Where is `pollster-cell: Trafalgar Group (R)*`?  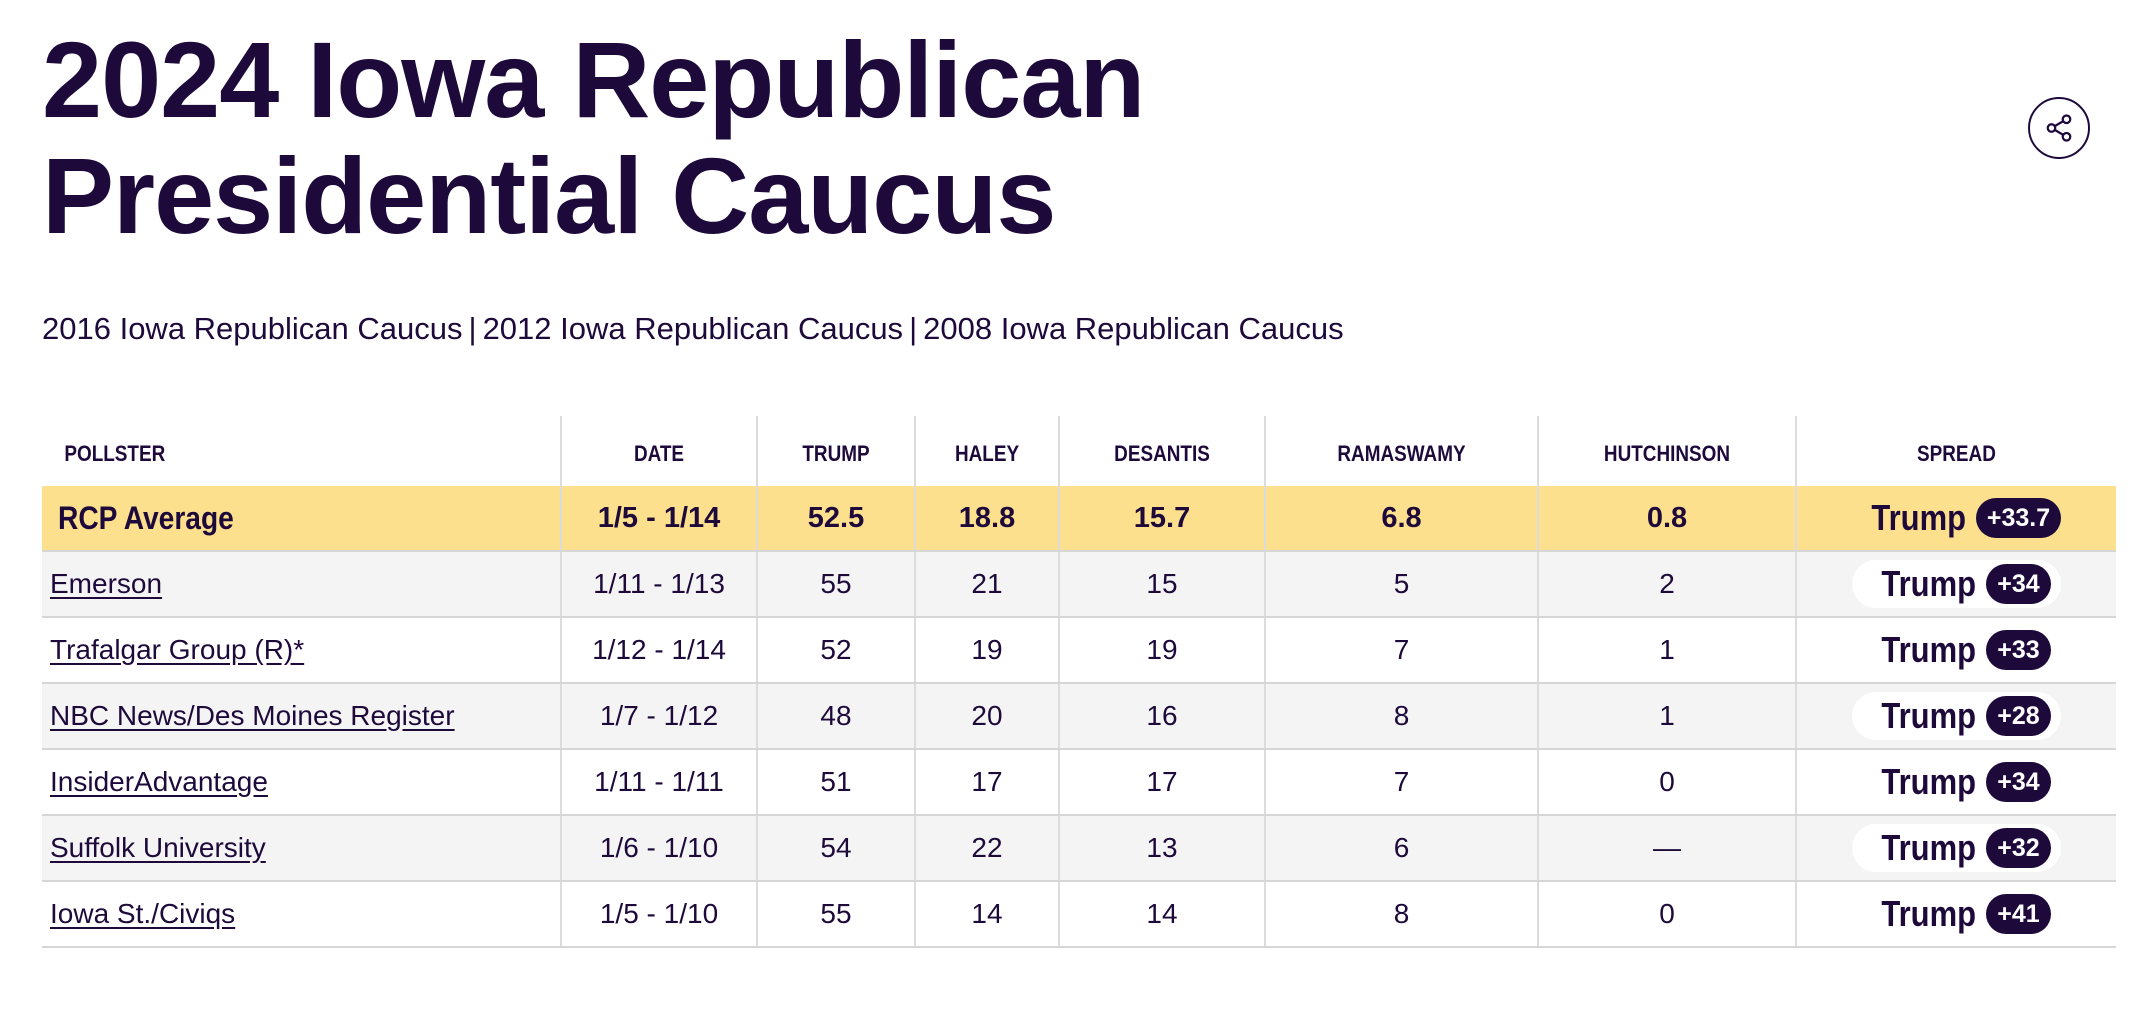 pollster-cell: Trafalgar Group (R)* is located at coordinates (301, 650).